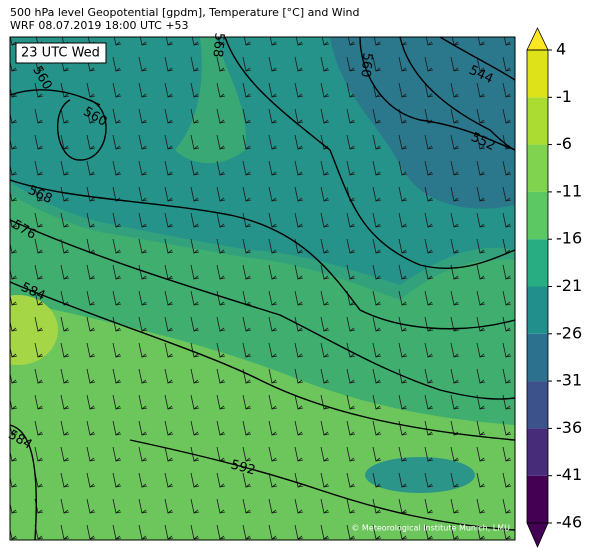 Image resolution: width=603 pixels, height=558 pixels. What do you see at coordinates (569, 190) in the screenshot?
I see `colorbar-tick-label: -11` at bounding box center [569, 190].